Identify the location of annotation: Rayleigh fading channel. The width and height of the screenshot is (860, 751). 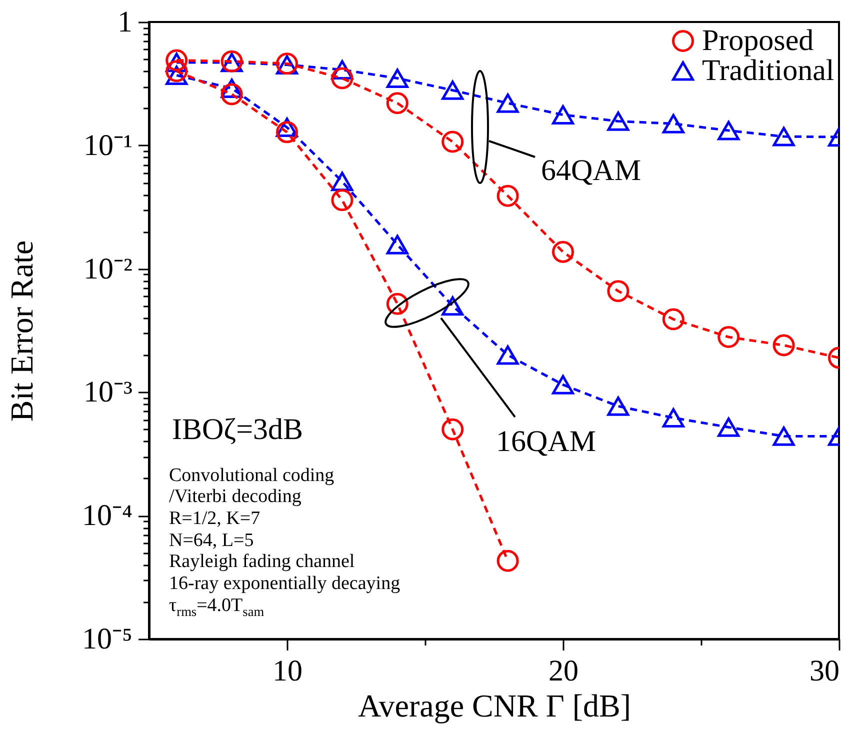
(262, 561).